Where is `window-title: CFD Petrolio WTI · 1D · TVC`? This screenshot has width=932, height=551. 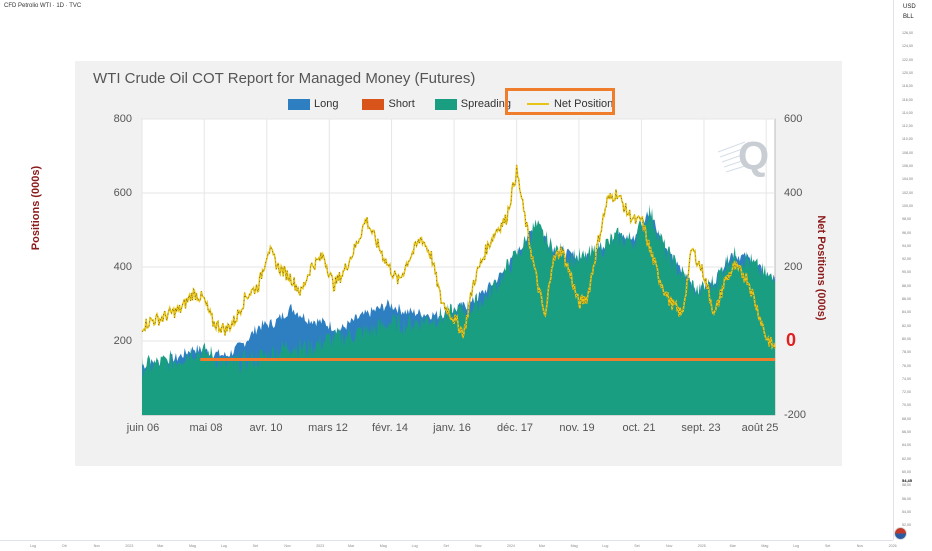 window-title: CFD Petrolio WTI · 1D · TVC is located at coordinates (43, 6).